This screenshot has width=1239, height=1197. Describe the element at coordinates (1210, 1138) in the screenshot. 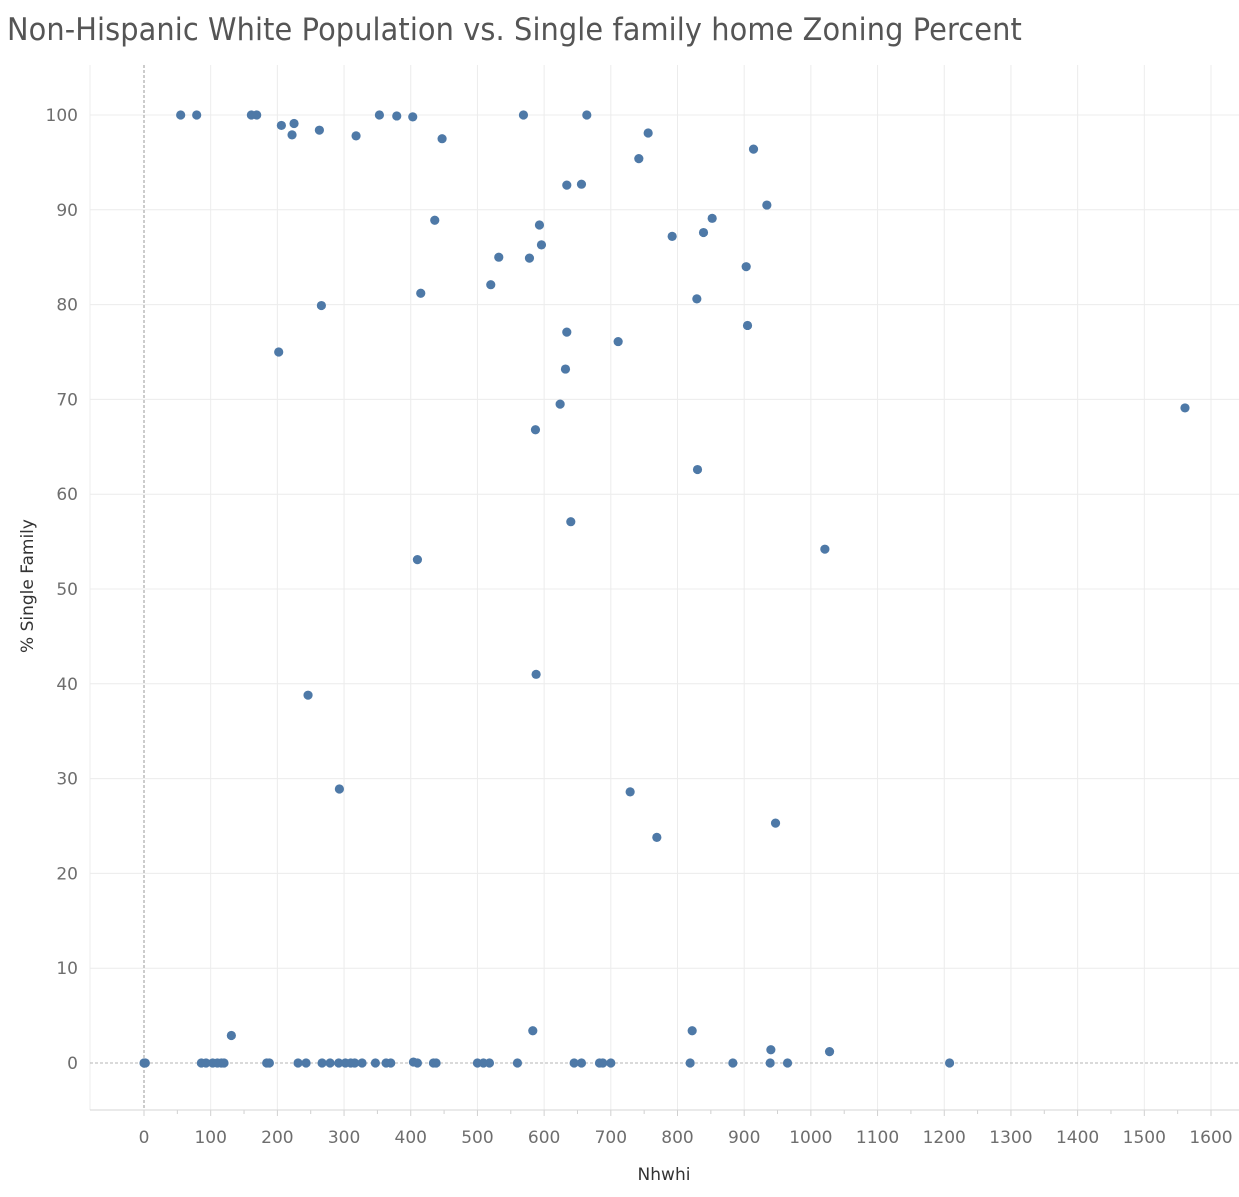

I see `x-tick-label: 1600` at that location.